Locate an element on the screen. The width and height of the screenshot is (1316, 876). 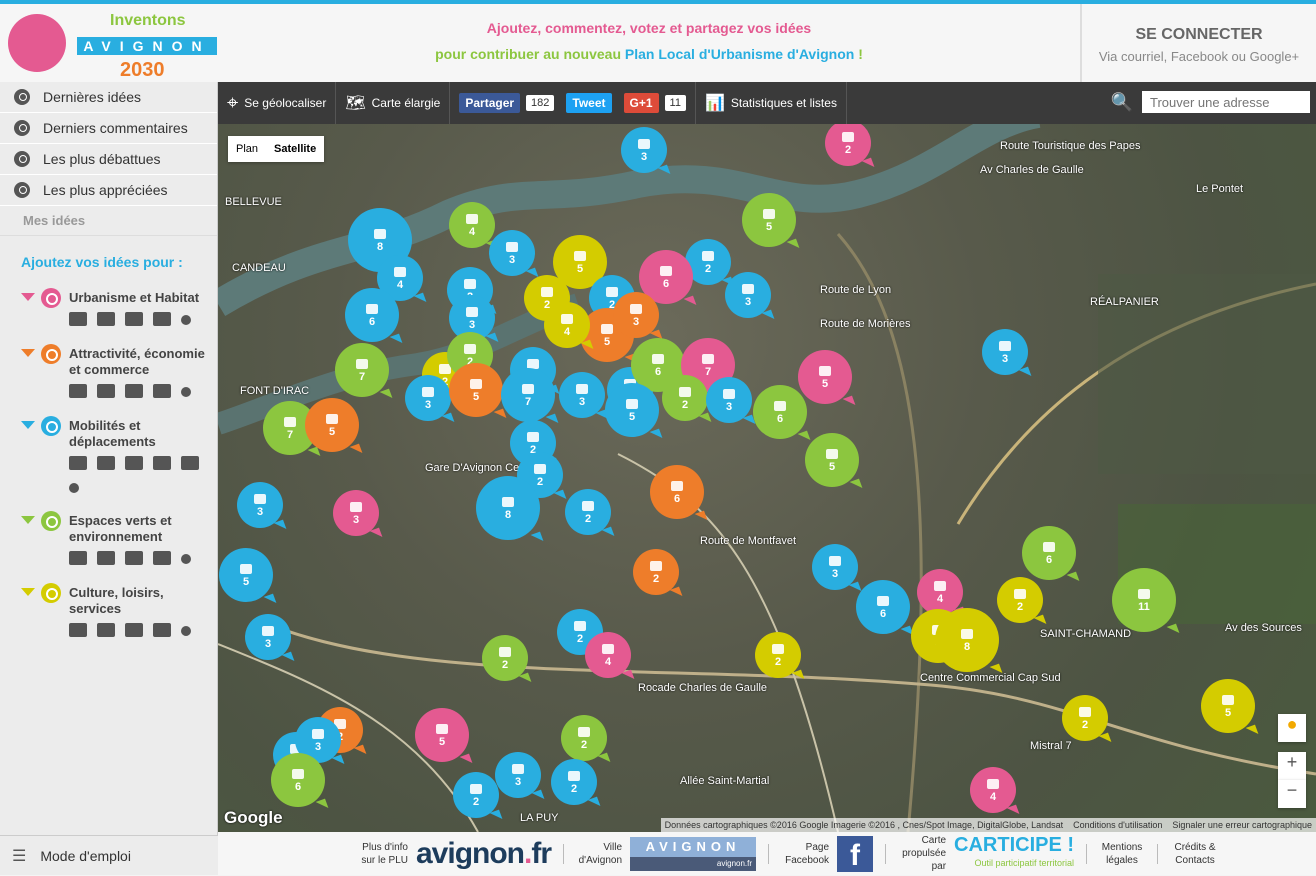
crane-icon is located at coordinates (78, 319).